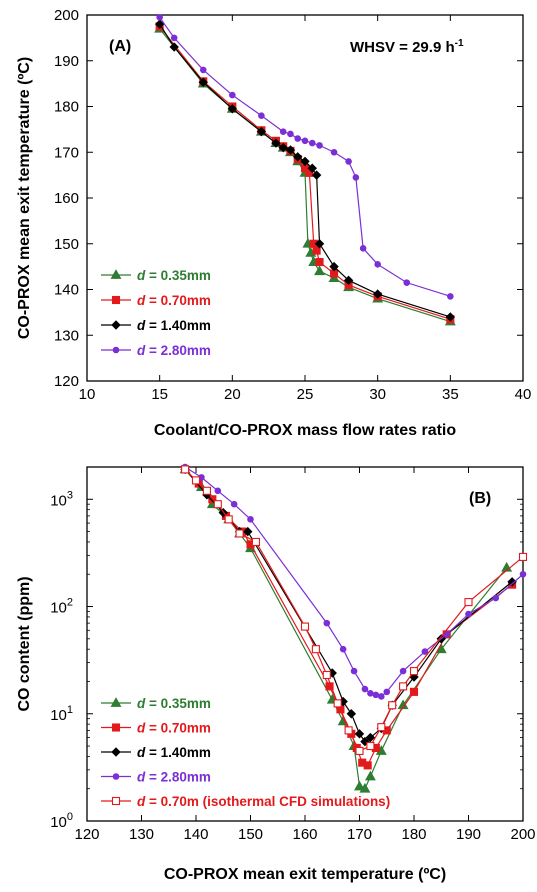 The image size is (537, 892). What do you see at coordinates (66, 381) in the screenshot?
I see `y-tick-label-a: 120` at bounding box center [66, 381].